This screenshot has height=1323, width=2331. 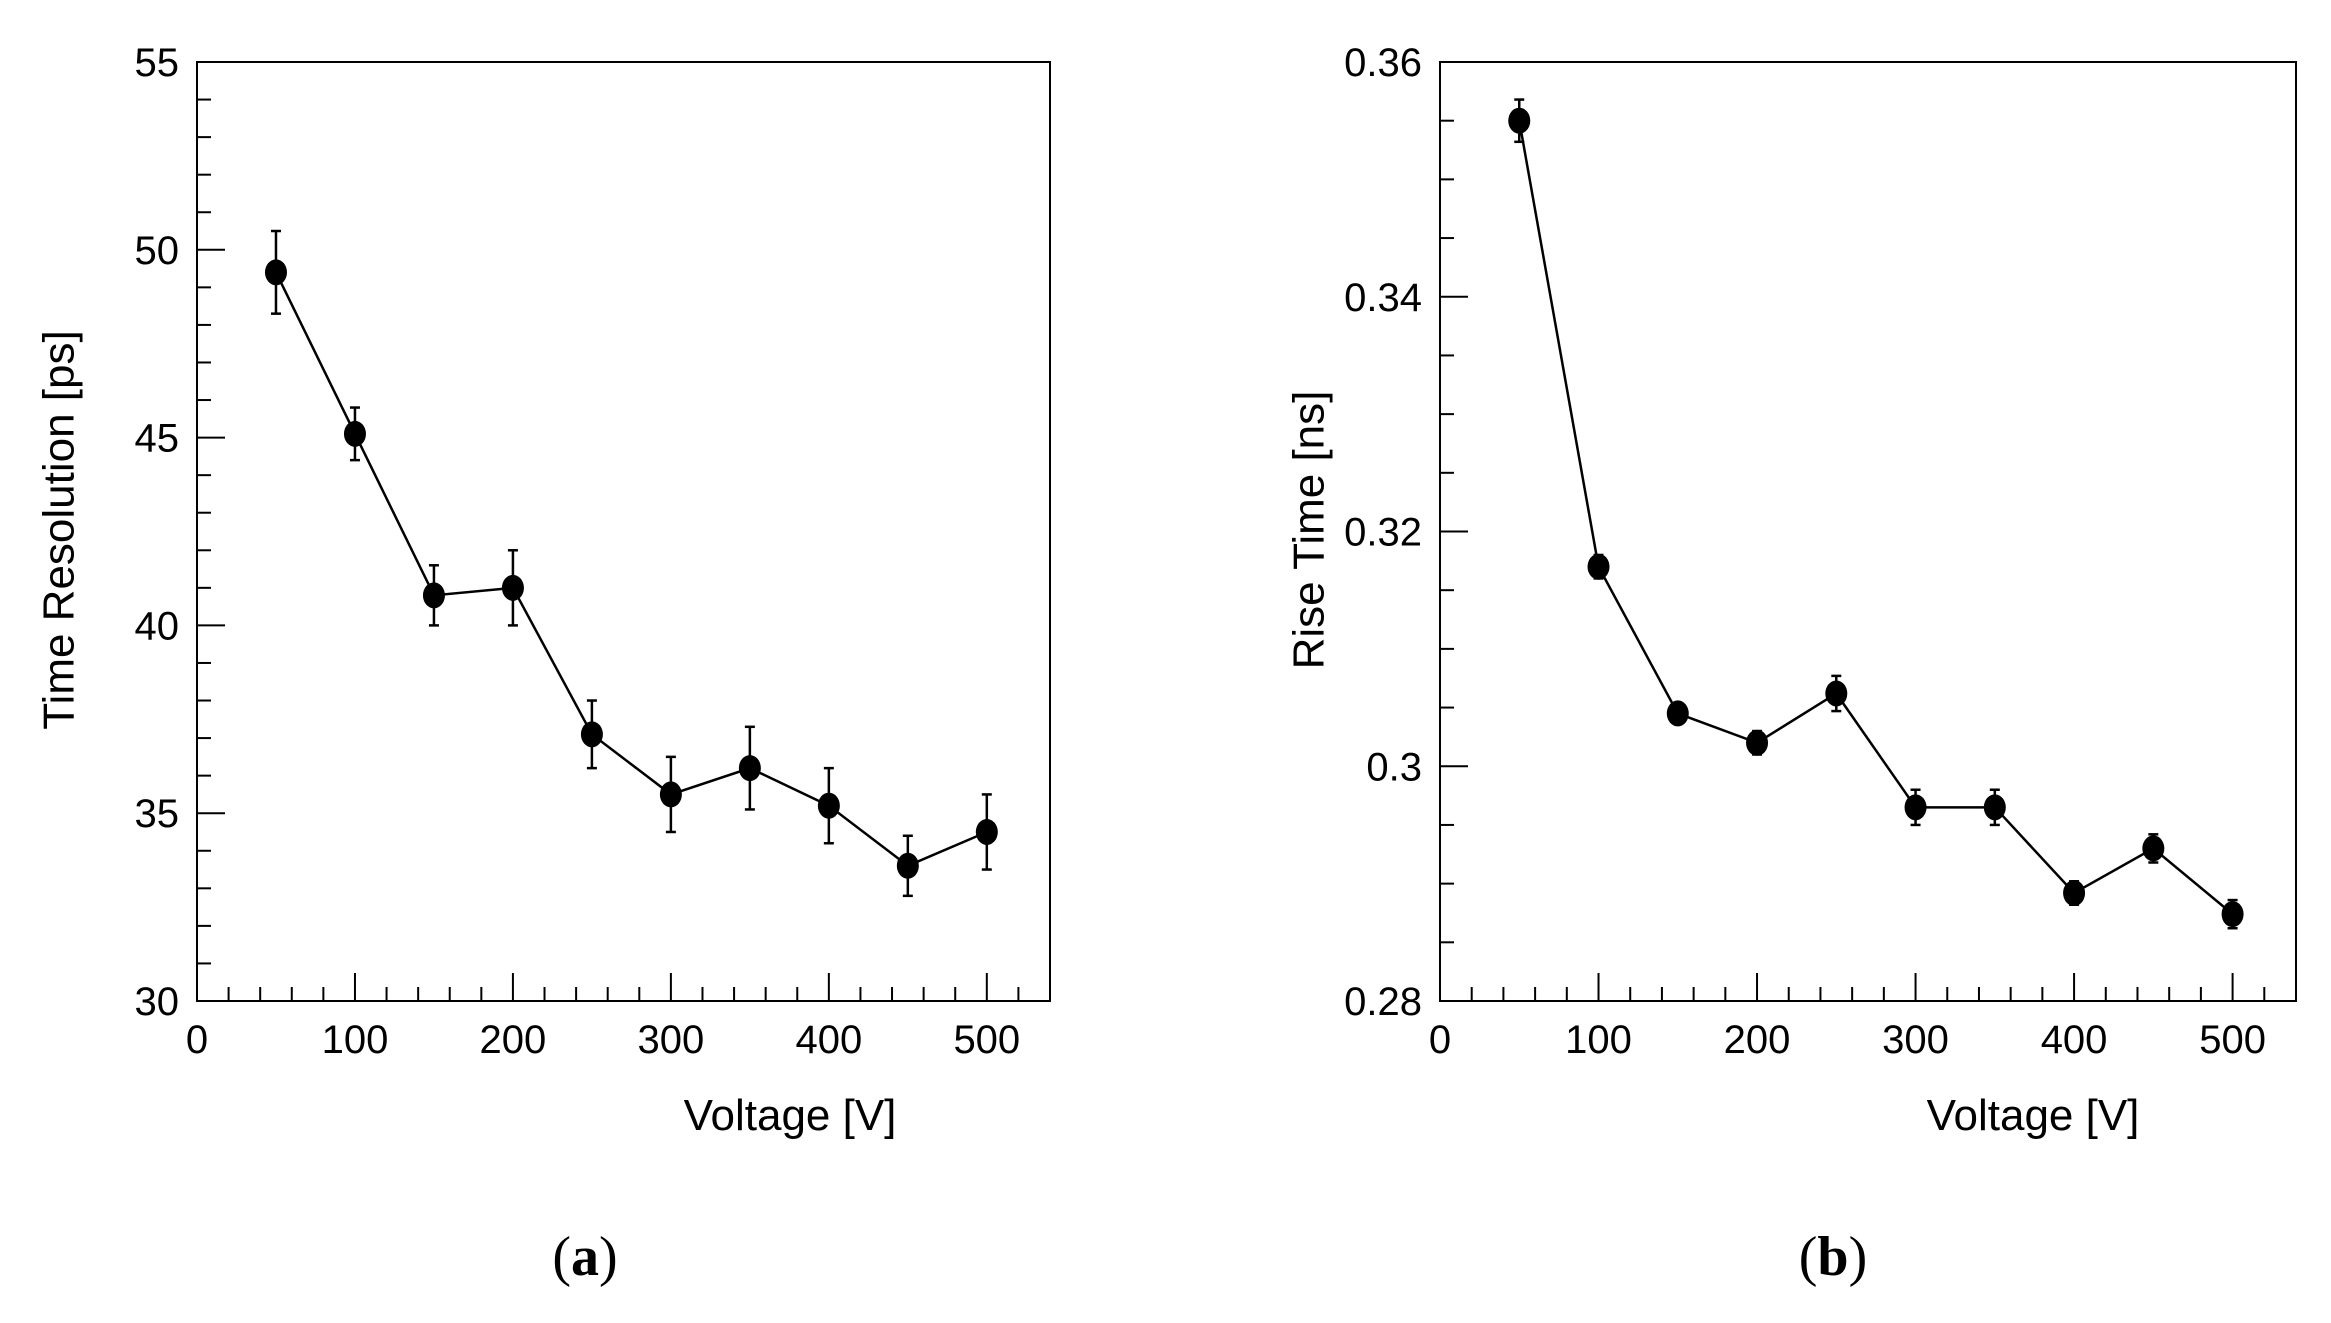 I want to click on panel-caption-b: (b), so click(x=1833, y=1257).